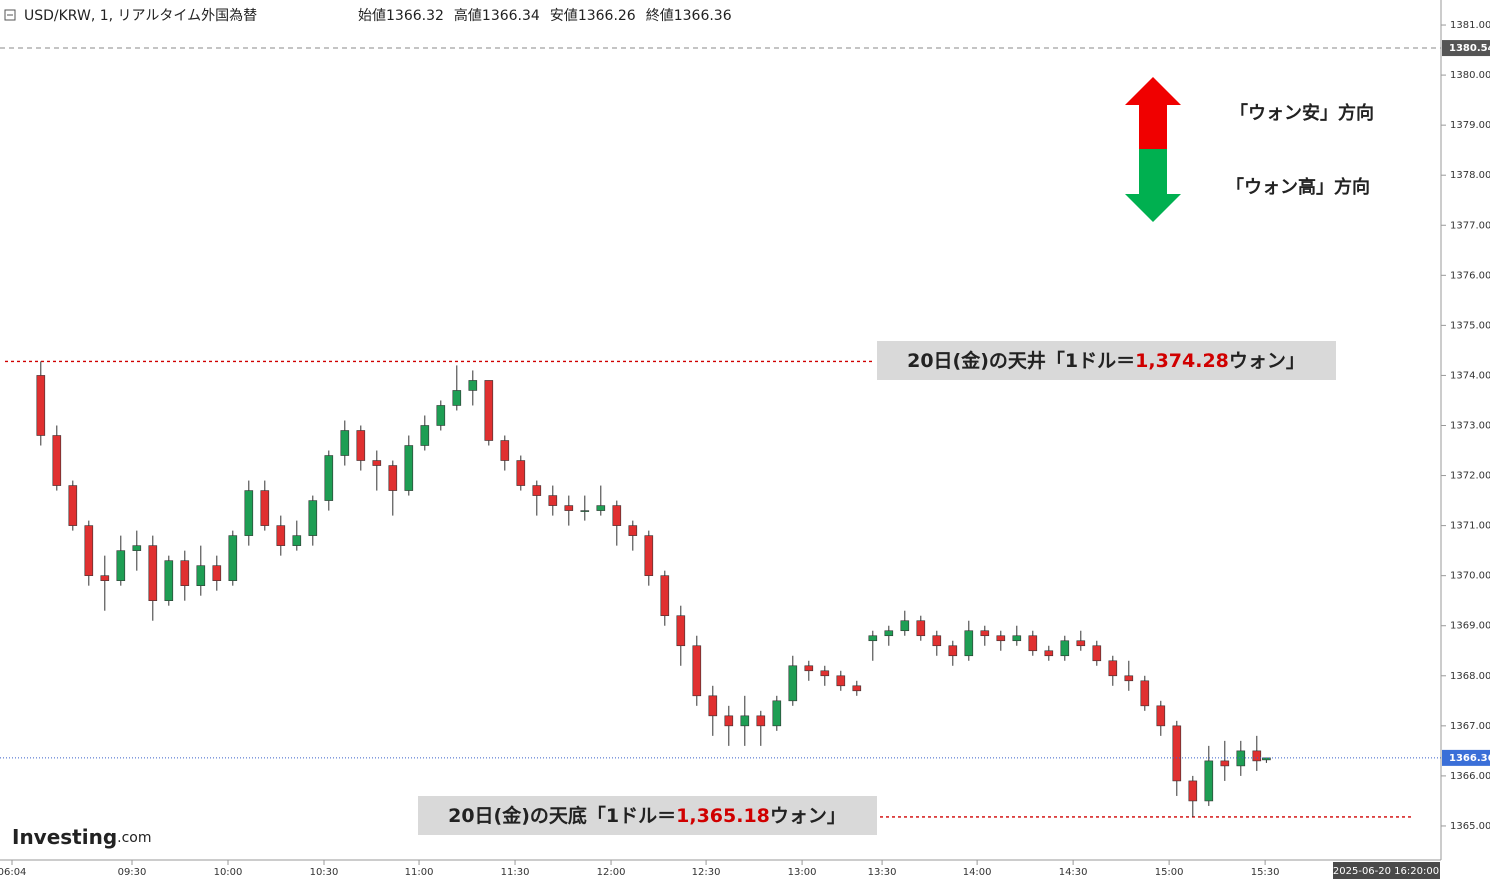 The height and width of the screenshot is (879, 1490). I want to click on y-tick-label: 1367.00, so click(1470, 726).